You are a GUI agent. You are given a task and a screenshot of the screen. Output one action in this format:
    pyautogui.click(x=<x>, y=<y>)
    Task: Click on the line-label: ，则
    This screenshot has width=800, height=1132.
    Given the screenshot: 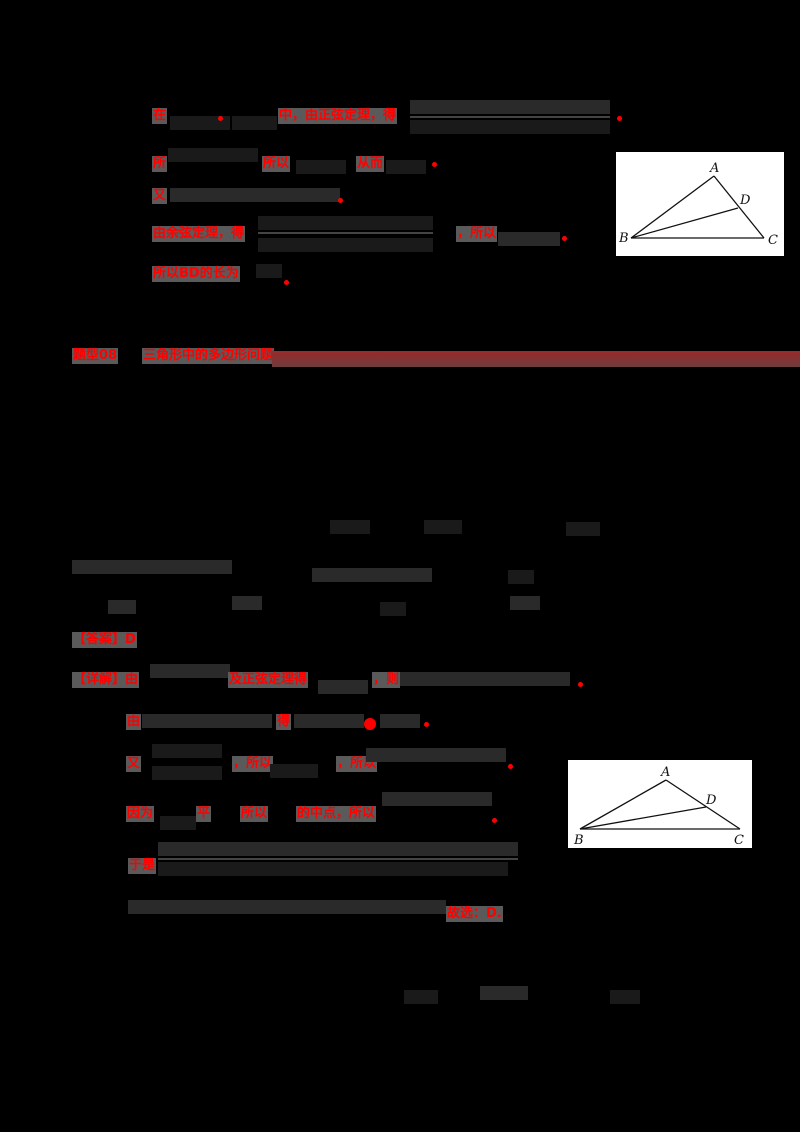 What is the action you would take?
    pyautogui.click(x=386, y=680)
    